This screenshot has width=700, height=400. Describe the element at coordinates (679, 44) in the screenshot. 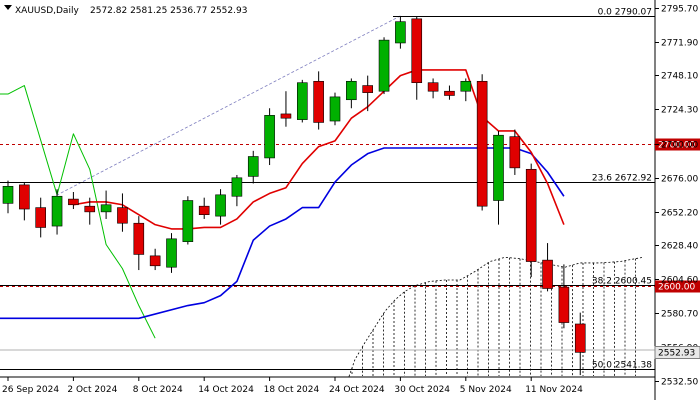

I see `price-tick-label: 2771.90` at that location.